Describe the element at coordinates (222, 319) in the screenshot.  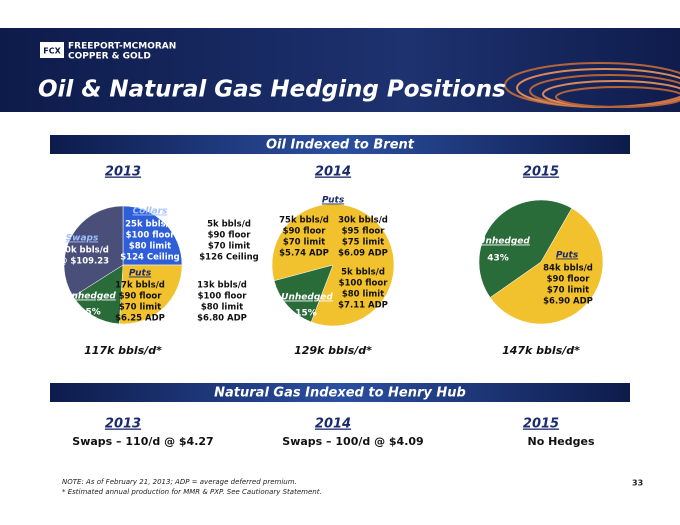
I see `slice-note: $6.80 ADP` at that location.